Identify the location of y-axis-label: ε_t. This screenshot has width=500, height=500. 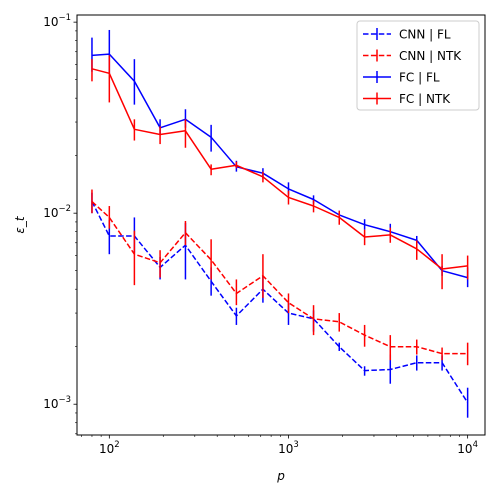
(20, 224).